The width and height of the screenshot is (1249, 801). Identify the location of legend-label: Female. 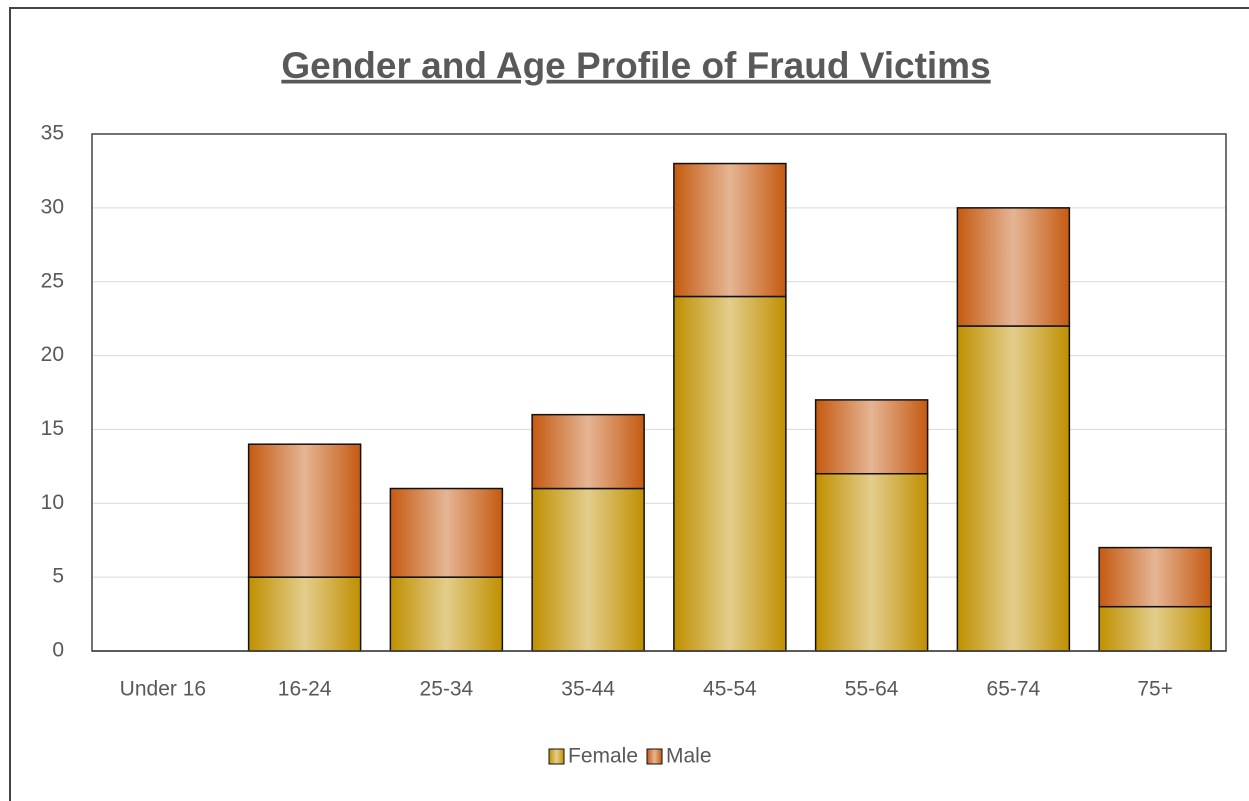
(603, 756).